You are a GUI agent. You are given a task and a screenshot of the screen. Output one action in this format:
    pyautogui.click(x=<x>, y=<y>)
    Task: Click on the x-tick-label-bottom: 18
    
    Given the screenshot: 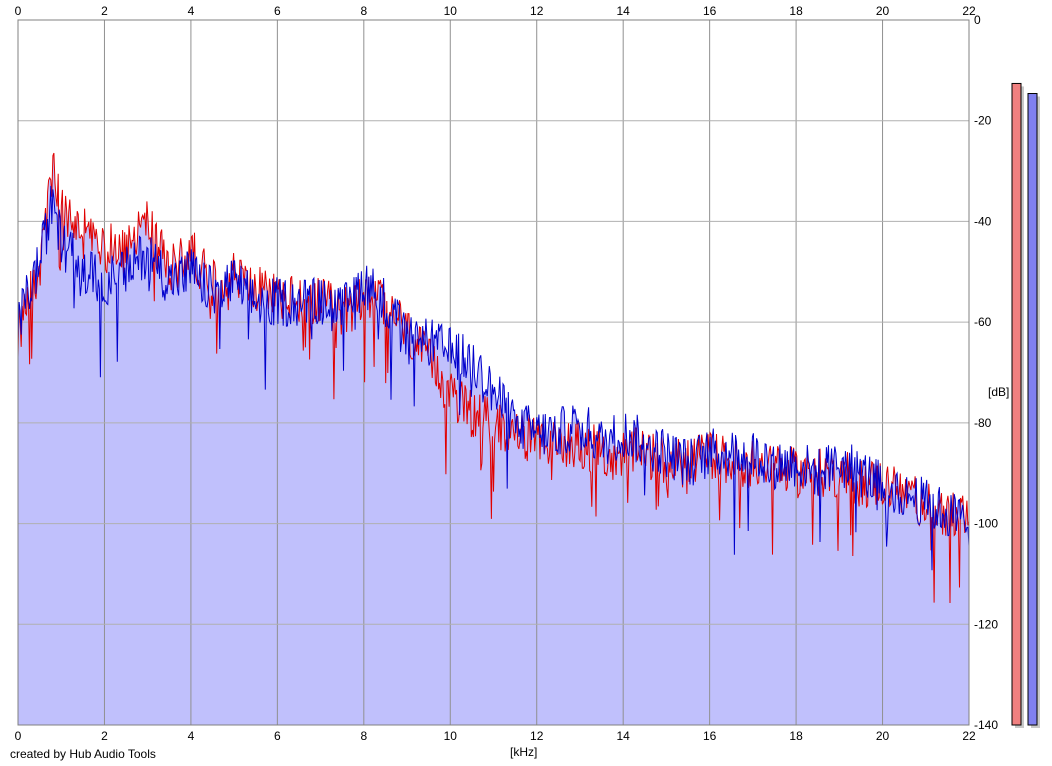 What is the action you would take?
    pyautogui.click(x=796, y=736)
    